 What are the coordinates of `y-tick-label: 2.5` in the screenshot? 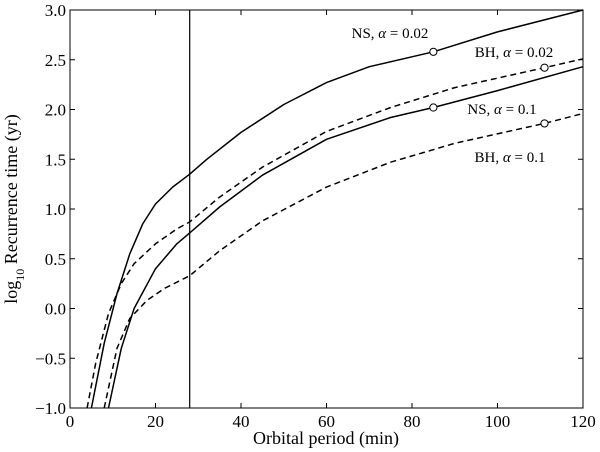 It's located at (55, 60).